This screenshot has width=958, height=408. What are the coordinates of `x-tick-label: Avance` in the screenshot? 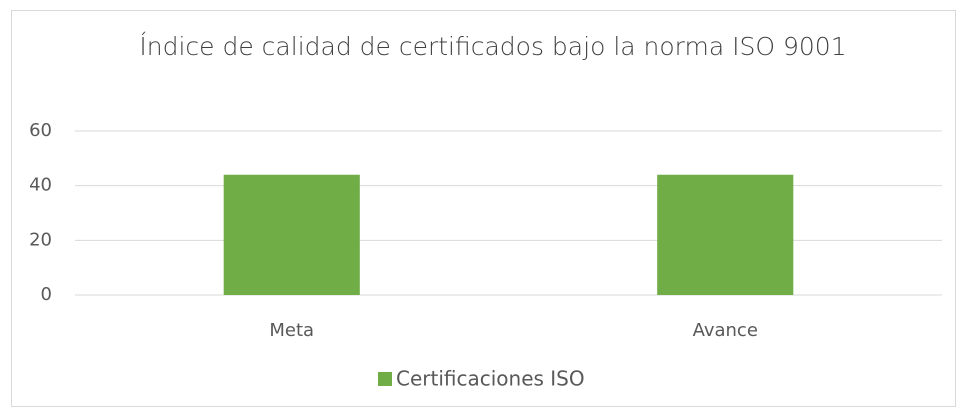 It's located at (725, 330).